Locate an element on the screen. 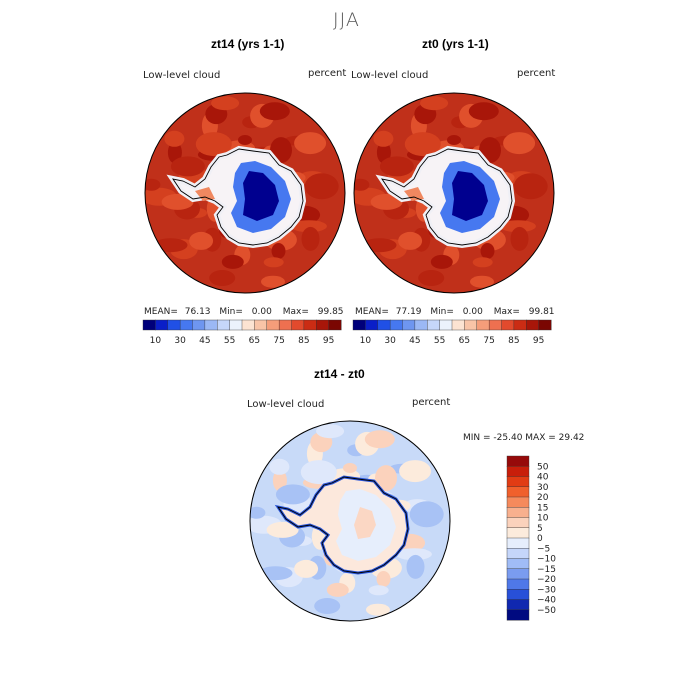  panel-2-map is located at coordinates (454, 193).